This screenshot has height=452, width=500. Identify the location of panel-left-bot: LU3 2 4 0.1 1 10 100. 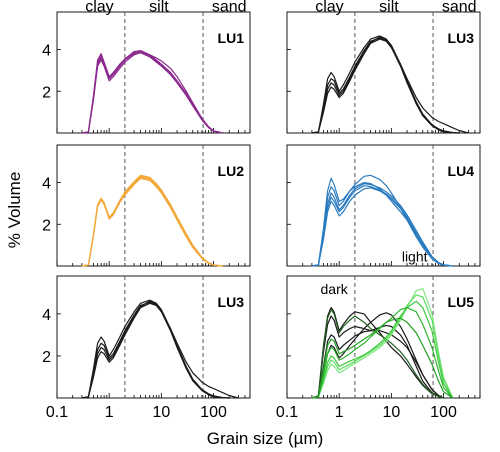
(146, 348).